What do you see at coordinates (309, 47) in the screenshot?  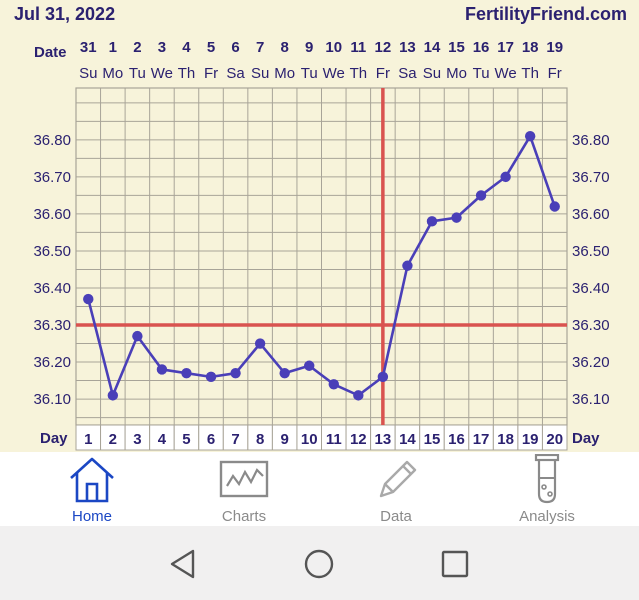 I see `date-label: 9` at bounding box center [309, 47].